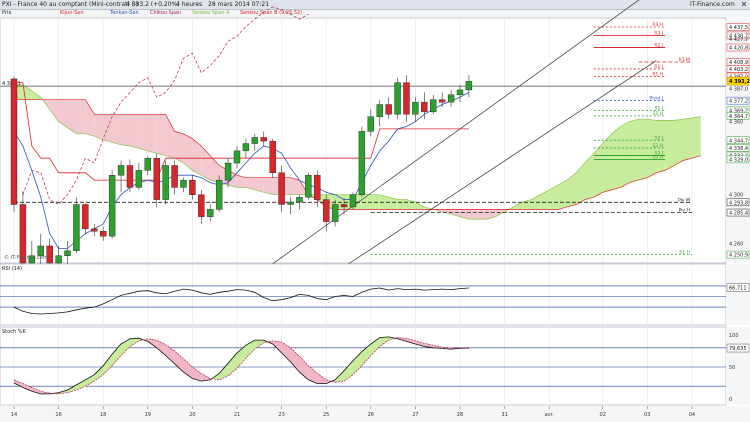  Describe the element at coordinates (734, 336) in the screenshot. I see `stoch-axis-tick: 100` at that location.